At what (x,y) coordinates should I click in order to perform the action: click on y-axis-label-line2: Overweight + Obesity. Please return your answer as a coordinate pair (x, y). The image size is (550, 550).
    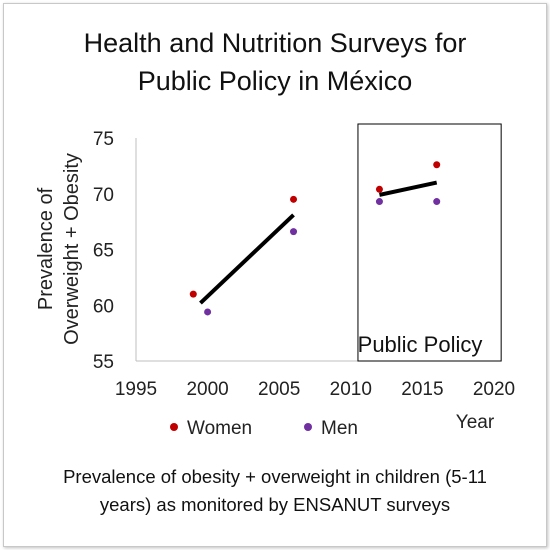
    Looking at the image, I should click on (72, 249).